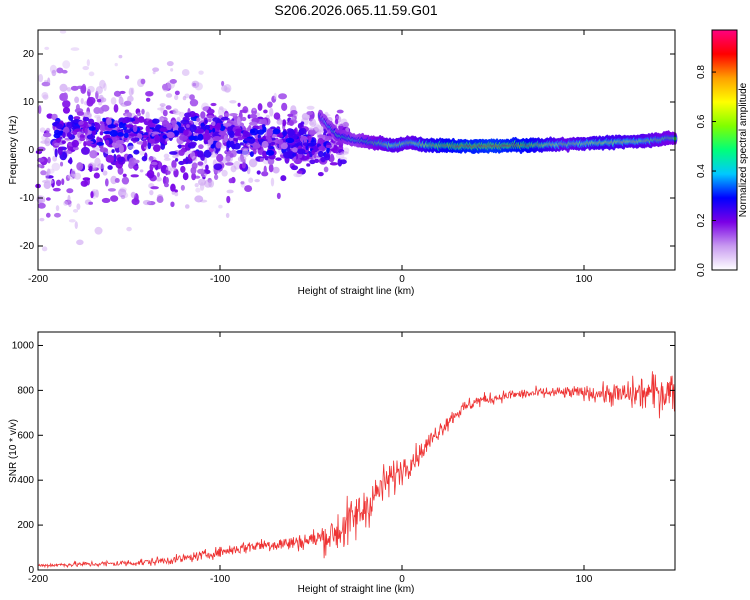  What do you see at coordinates (743, 149) in the screenshot?
I see `colorbar-title: Normalized spectral amplitude` at bounding box center [743, 149].